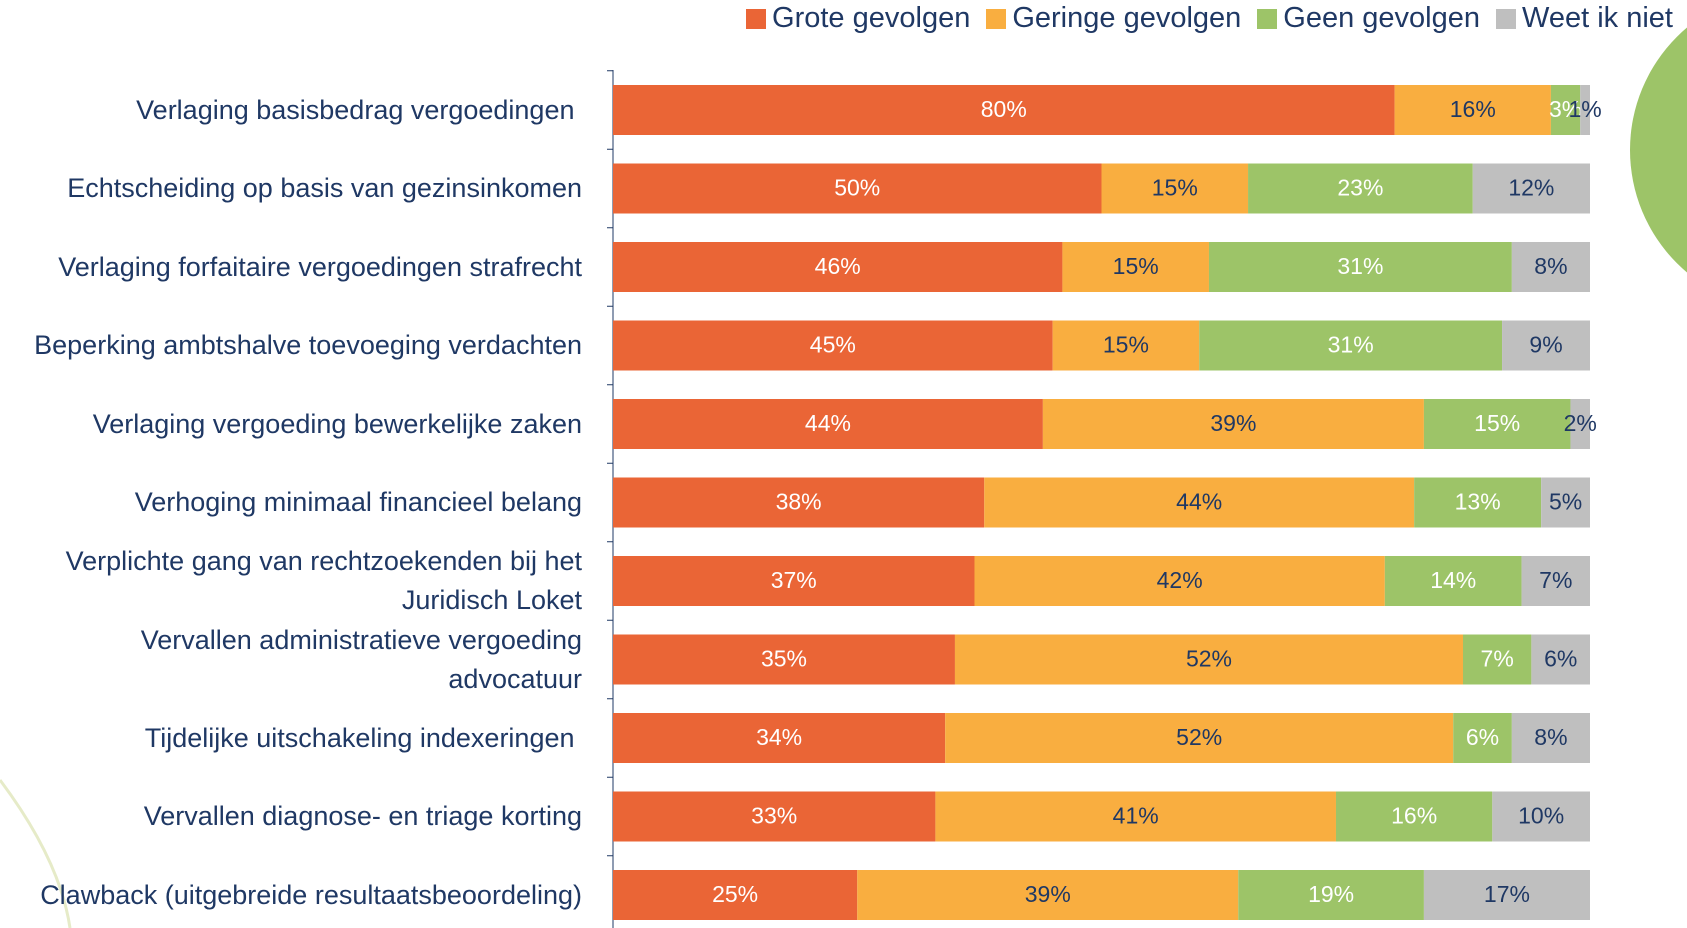 This screenshot has width=1687, height=928. I want to click on data-label: 34%, so click(779, 737).